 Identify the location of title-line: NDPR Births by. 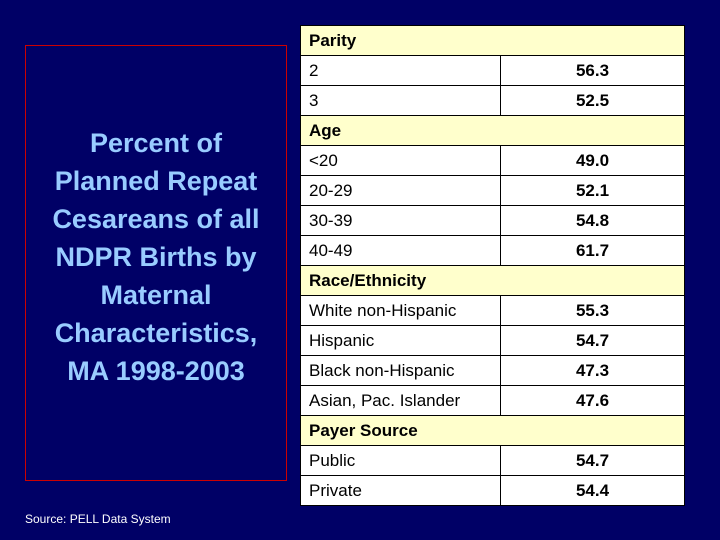
(156, 257).